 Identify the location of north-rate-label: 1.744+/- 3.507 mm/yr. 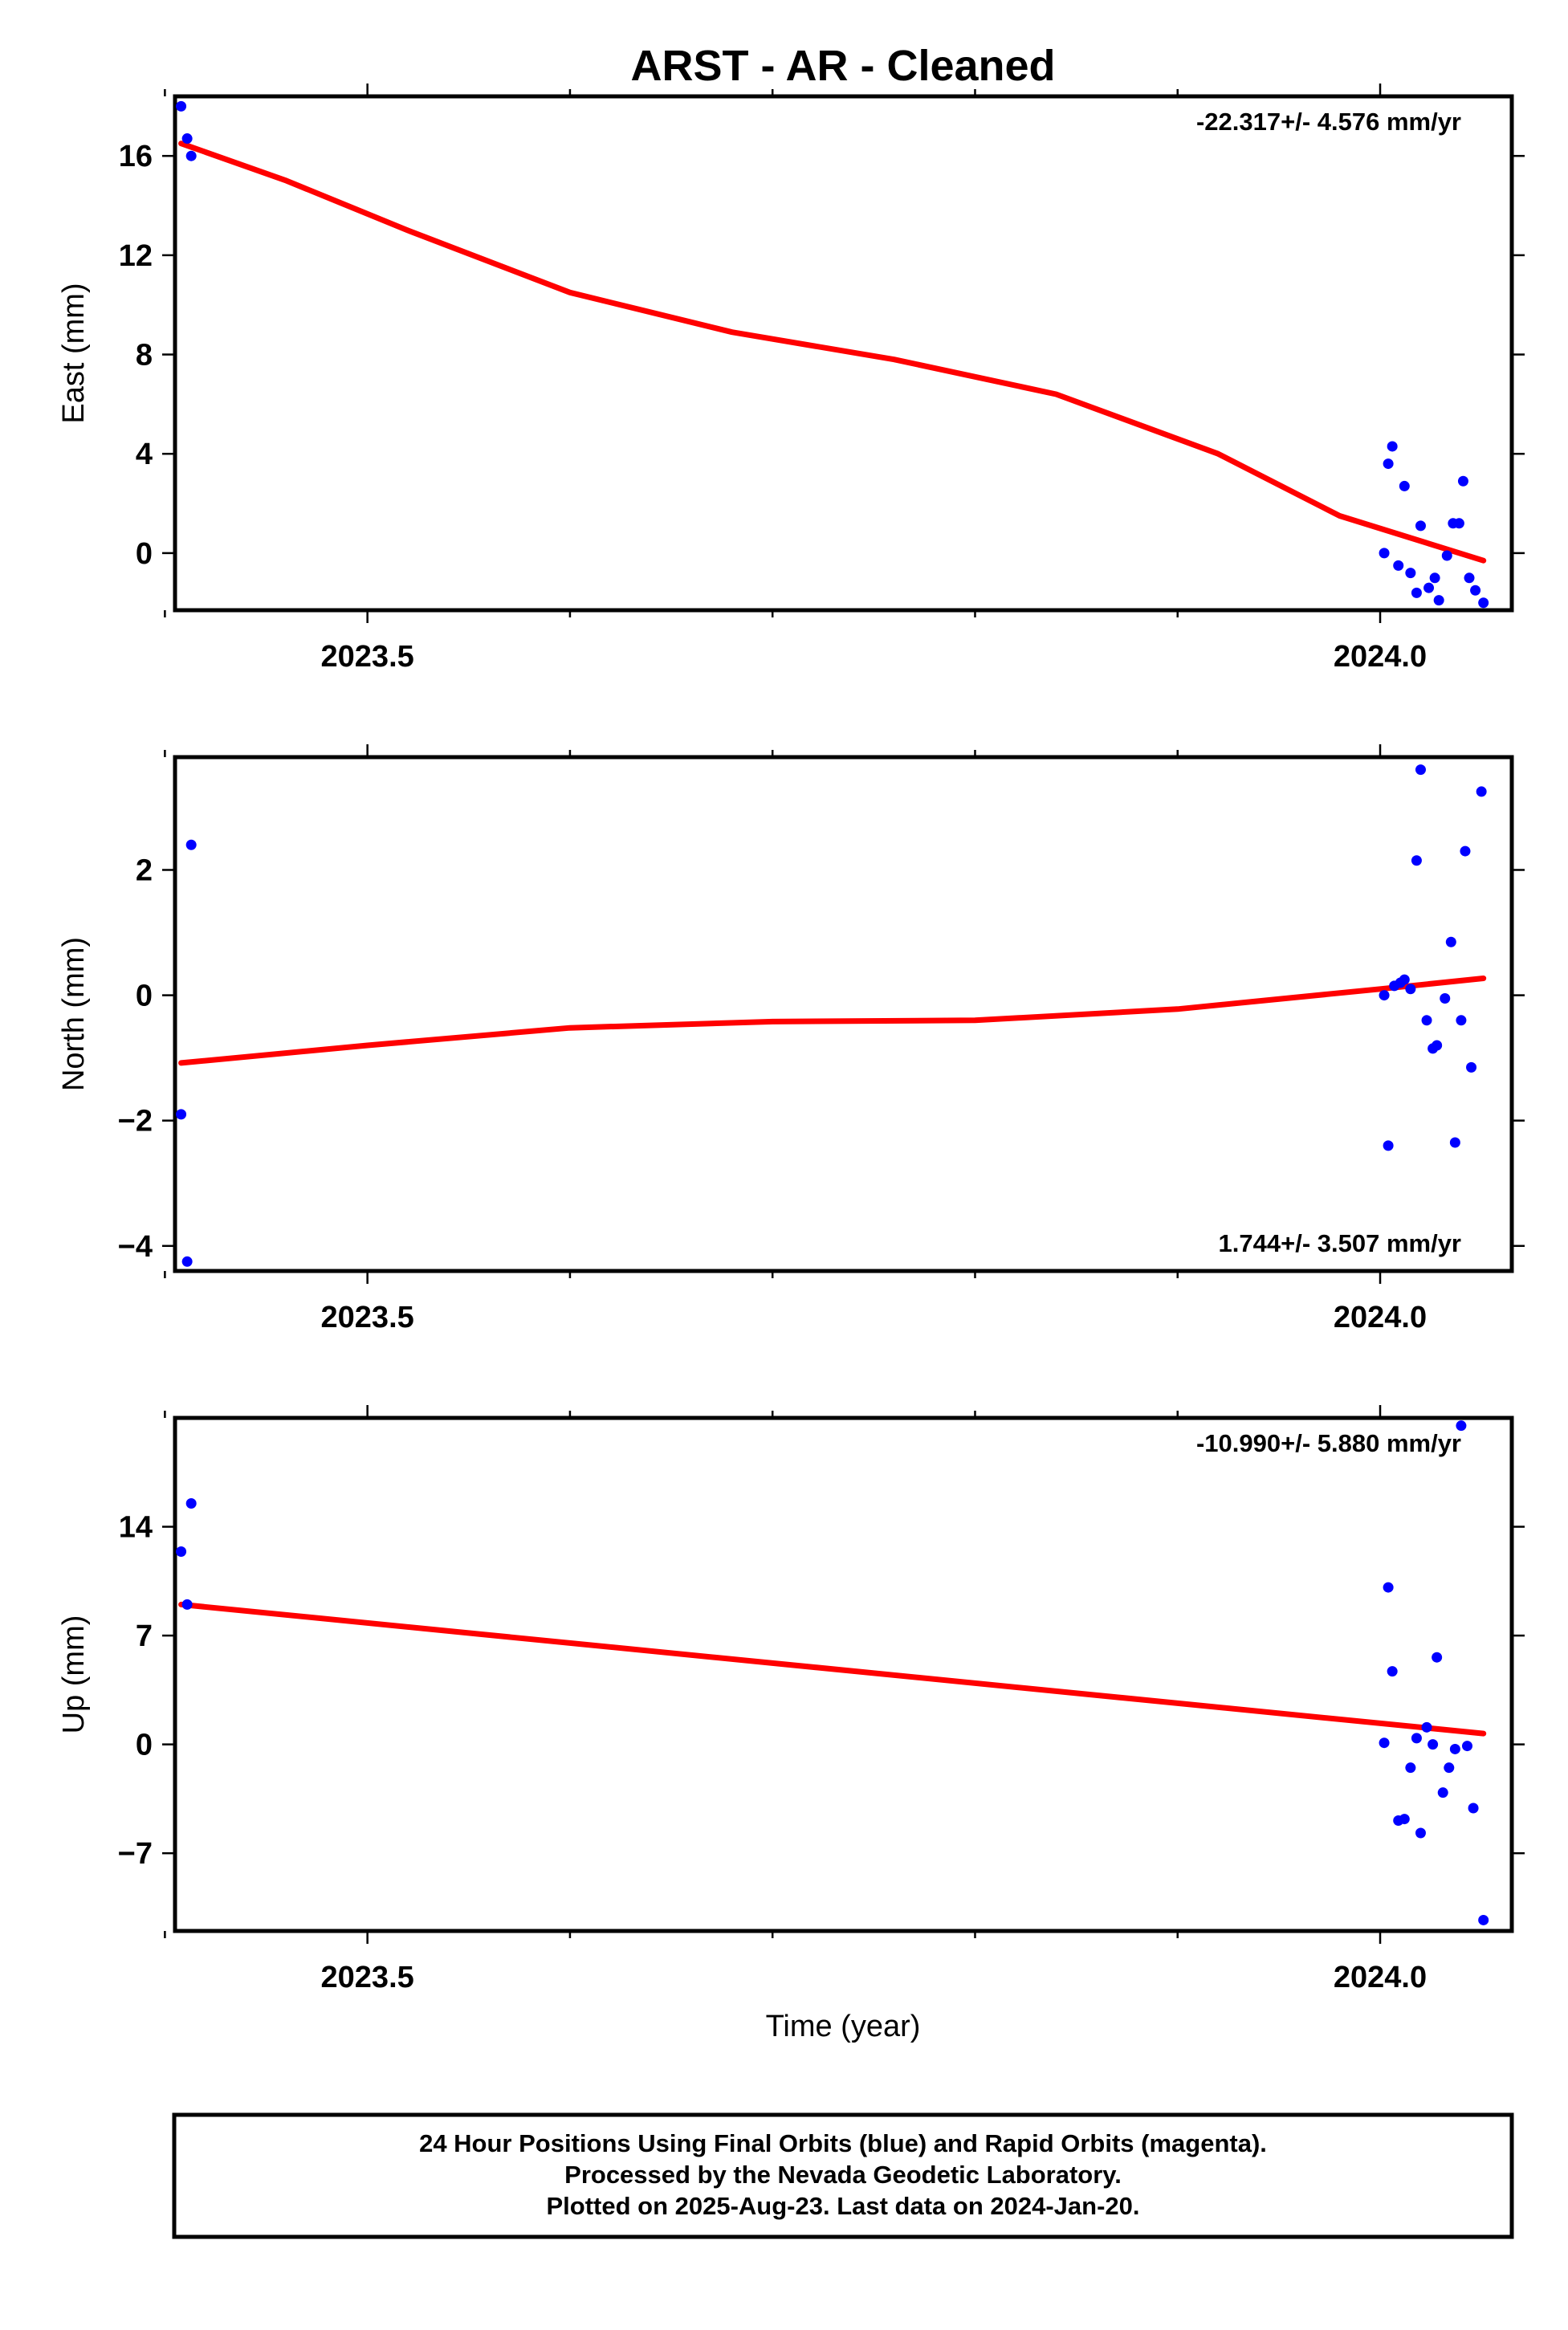
(1340, 1243).